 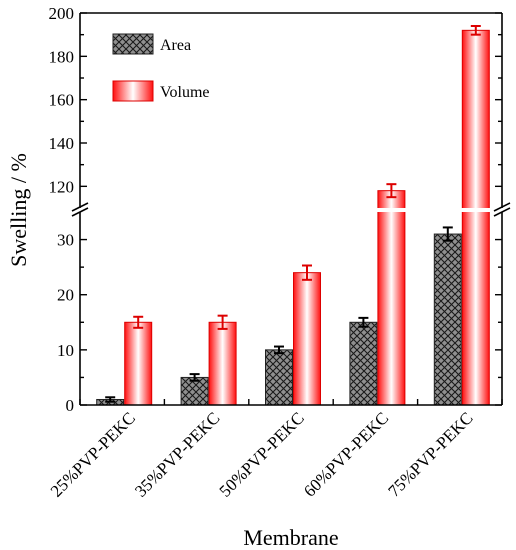 I want to click on legend-label-volume: Volume, so click(x=184, y=92).